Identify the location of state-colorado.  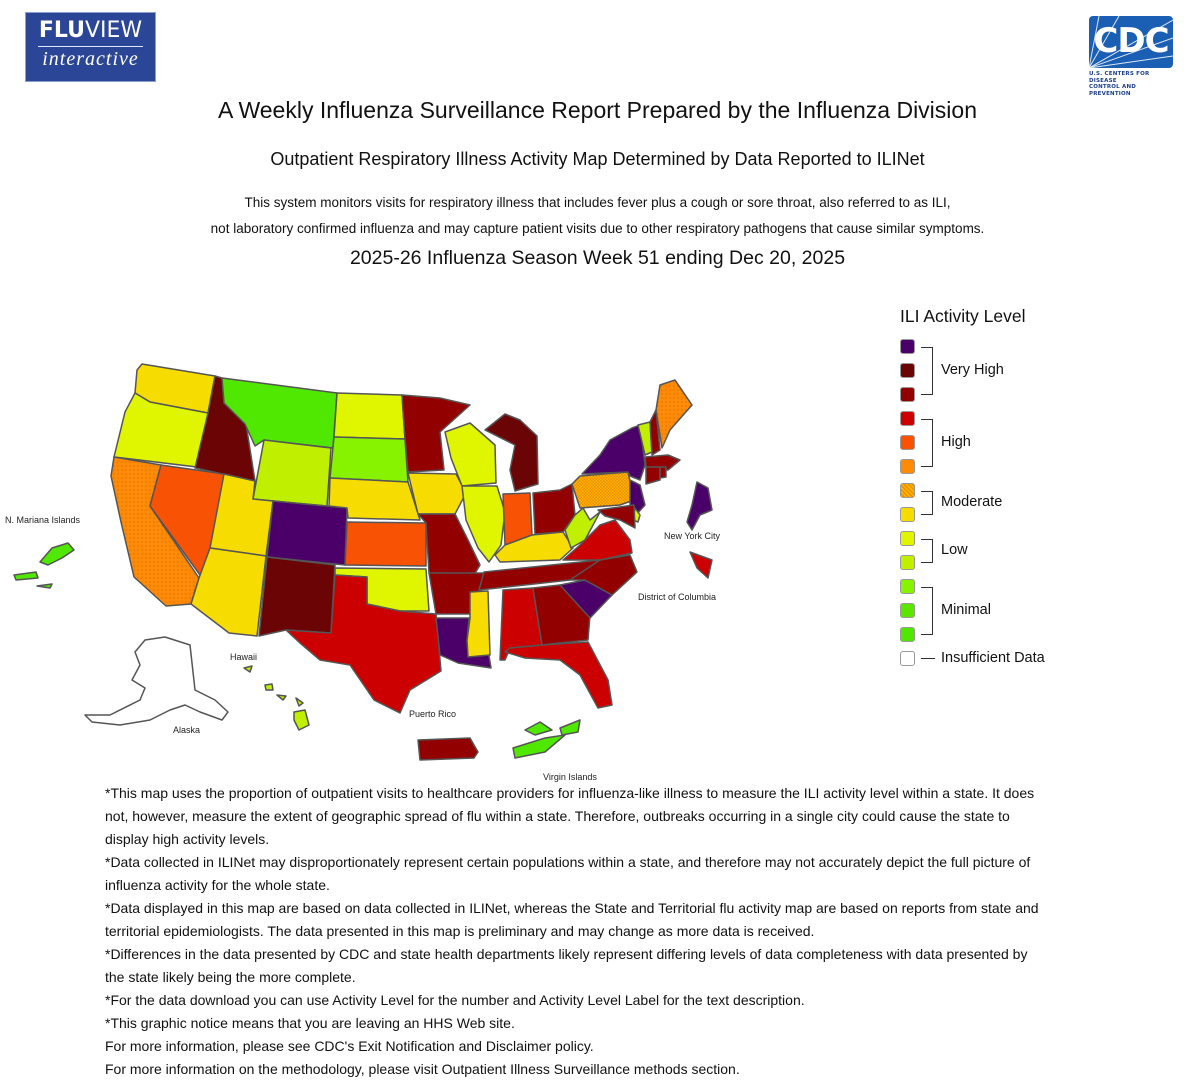
(307, 533).